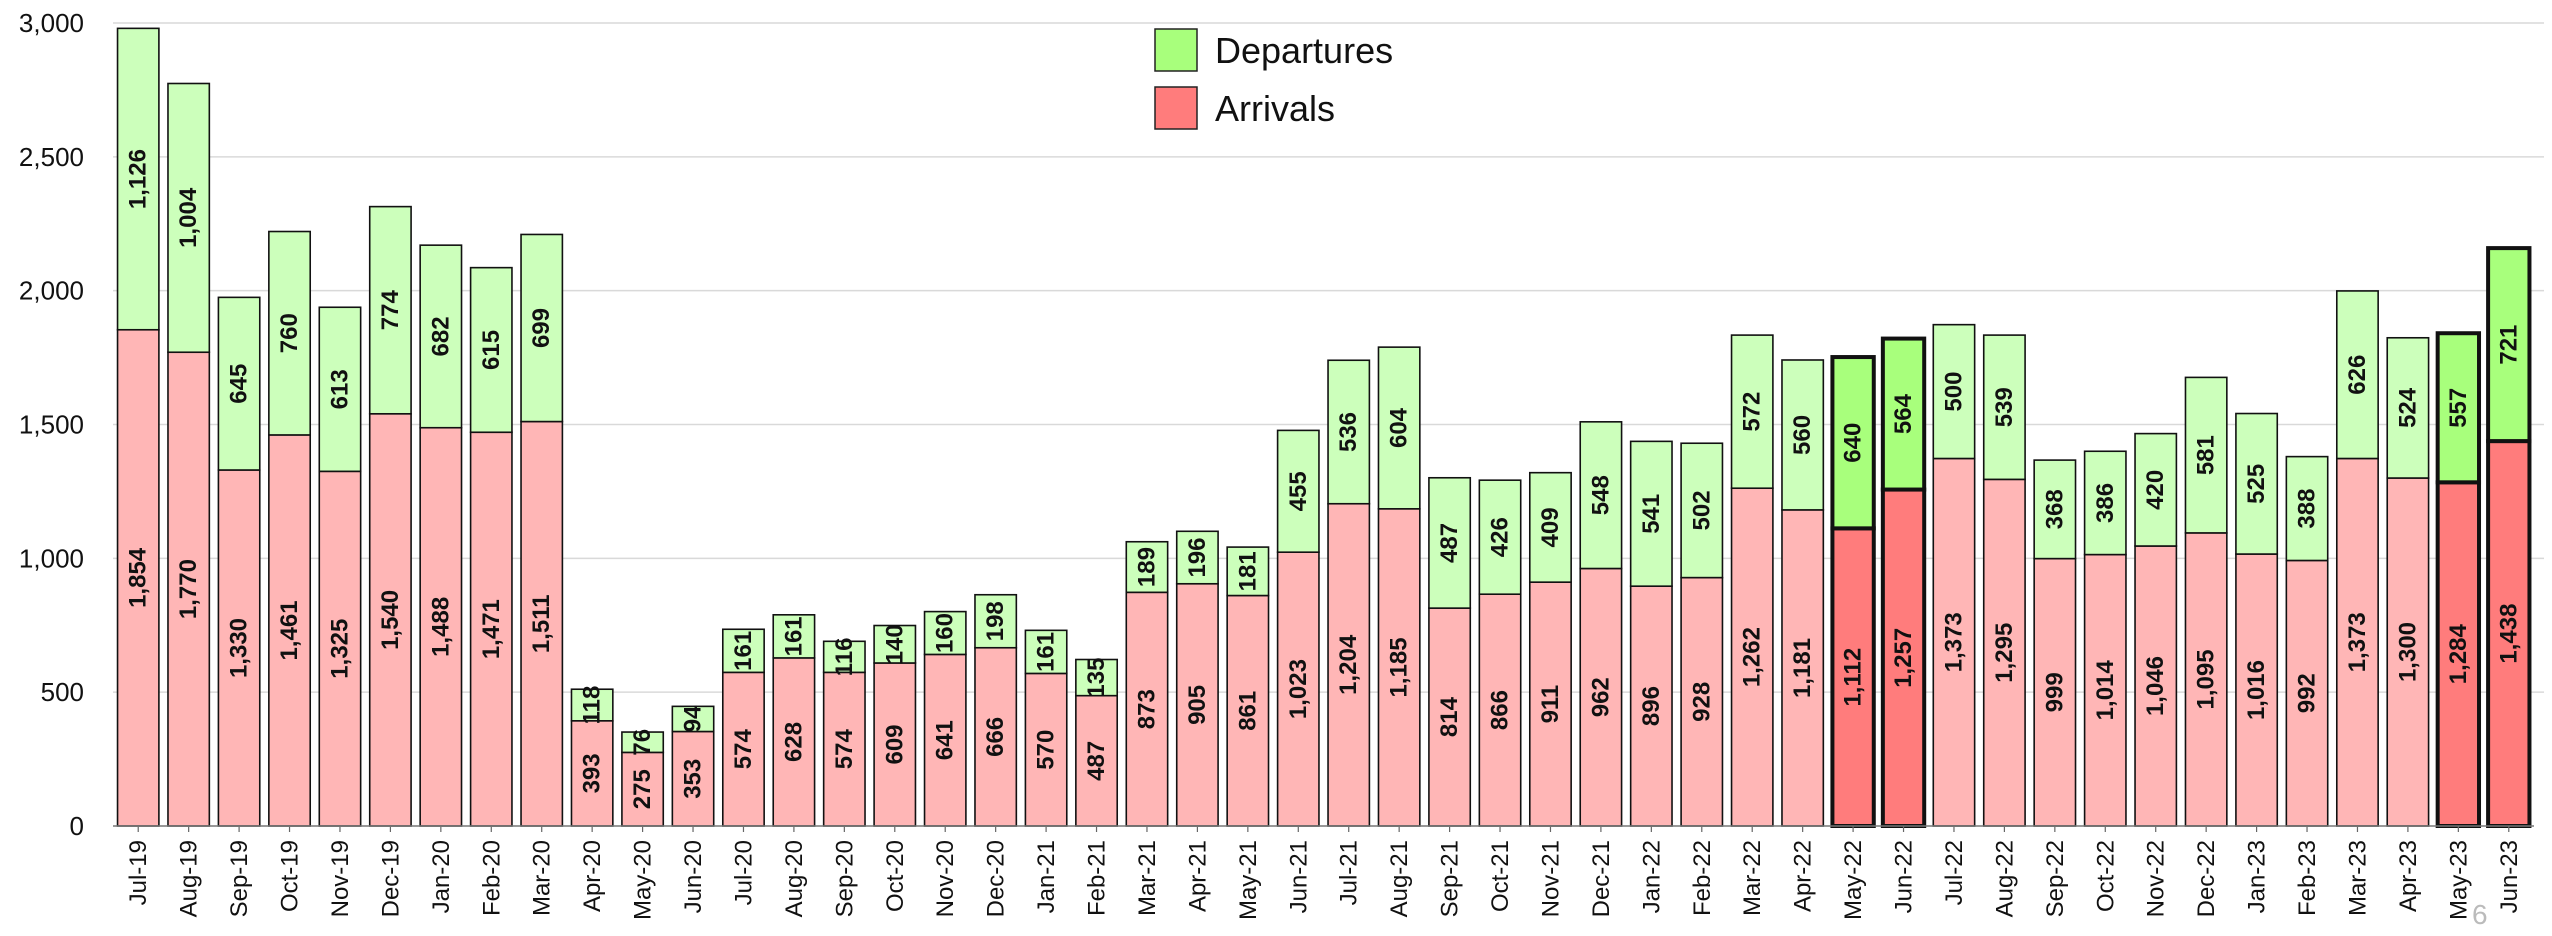  I want to click on data-label-arrivals: 1,185, so click(1399, 667).